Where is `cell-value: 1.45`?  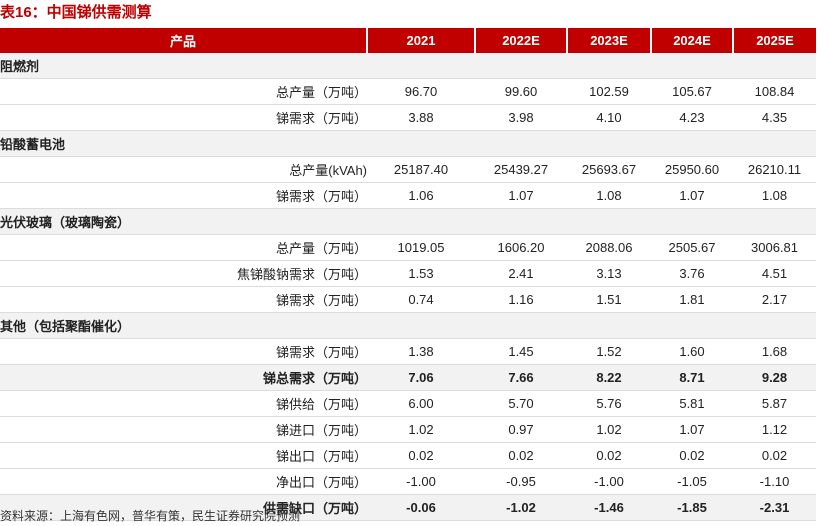 cell-value: 1.45 is located at coordinates (521, 351).